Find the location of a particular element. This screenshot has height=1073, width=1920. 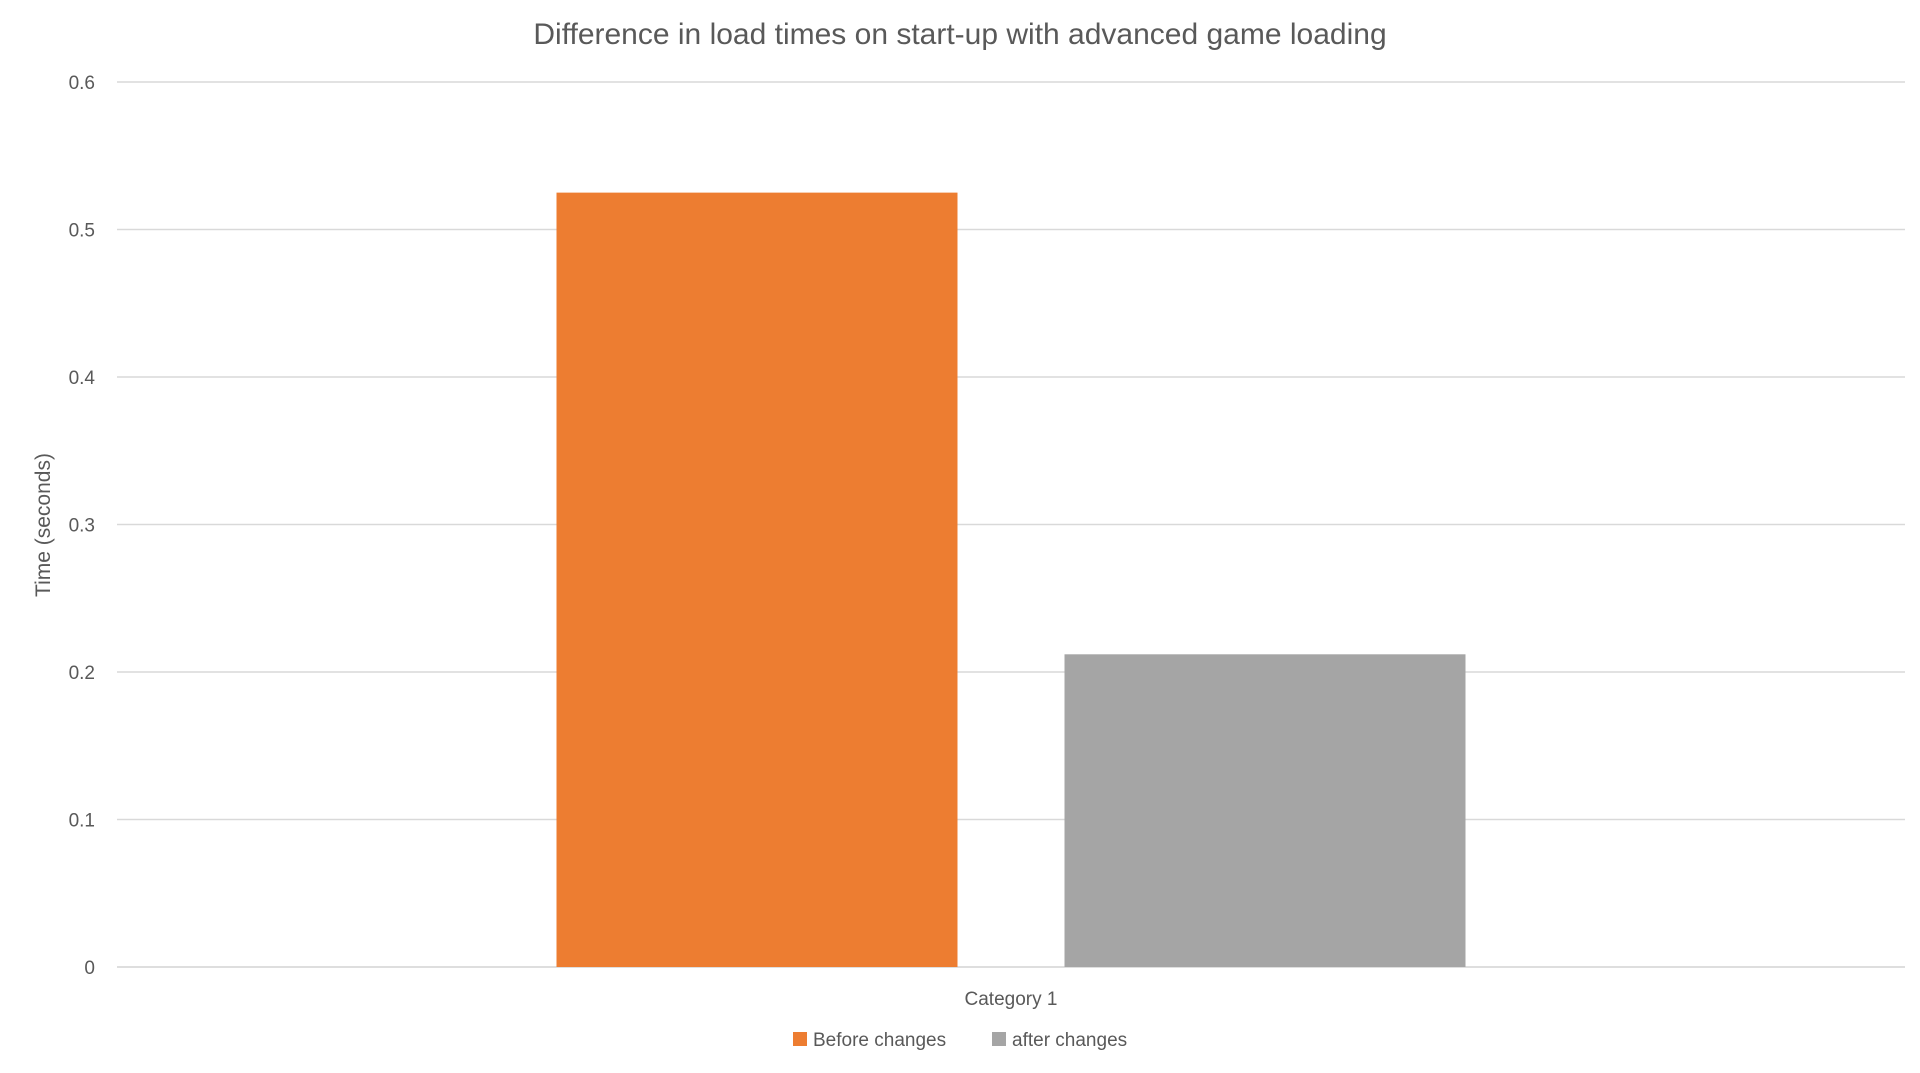

y-tick-label: 0.1 is located at coordinates (82, 821).